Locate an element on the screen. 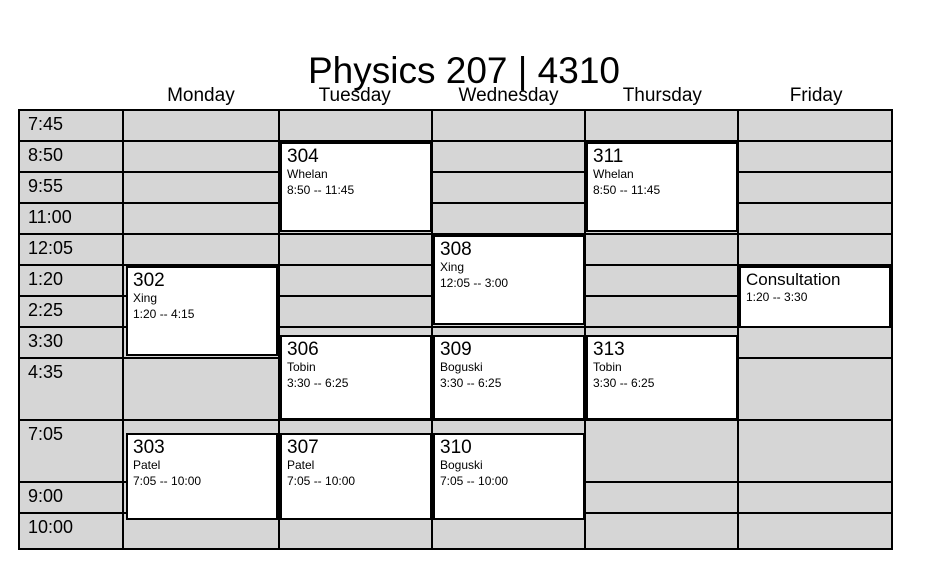 The height and width of the screenshot is (586, 928). time-label: 10:00 is located at coordinates (72, 531).